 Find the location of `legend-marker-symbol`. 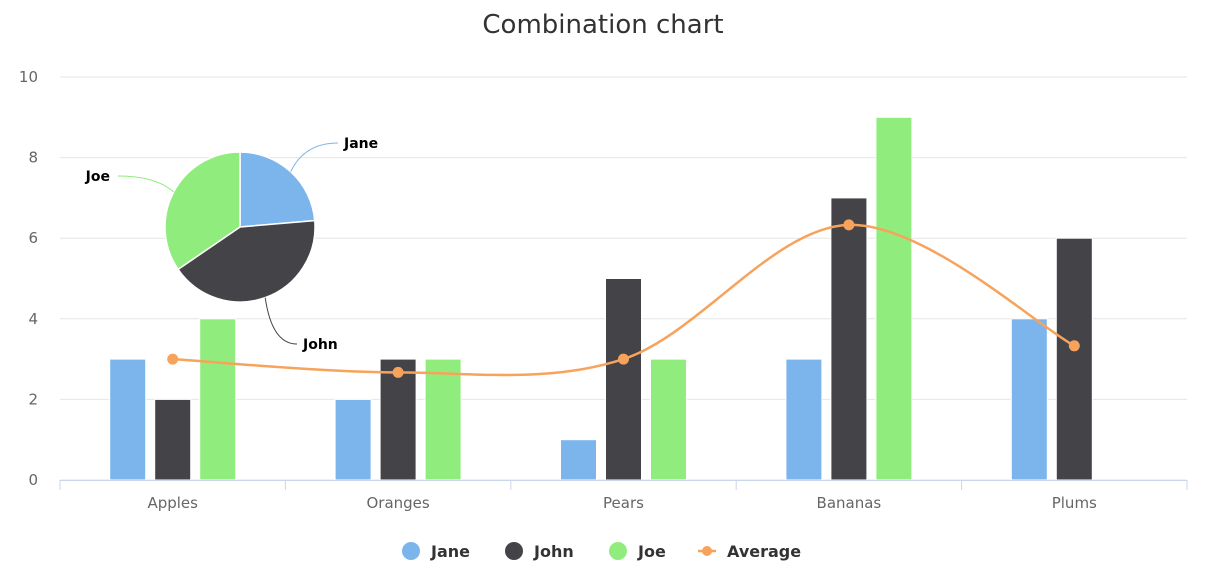

legend-marker-symbol is located at coordinates (707, 551).